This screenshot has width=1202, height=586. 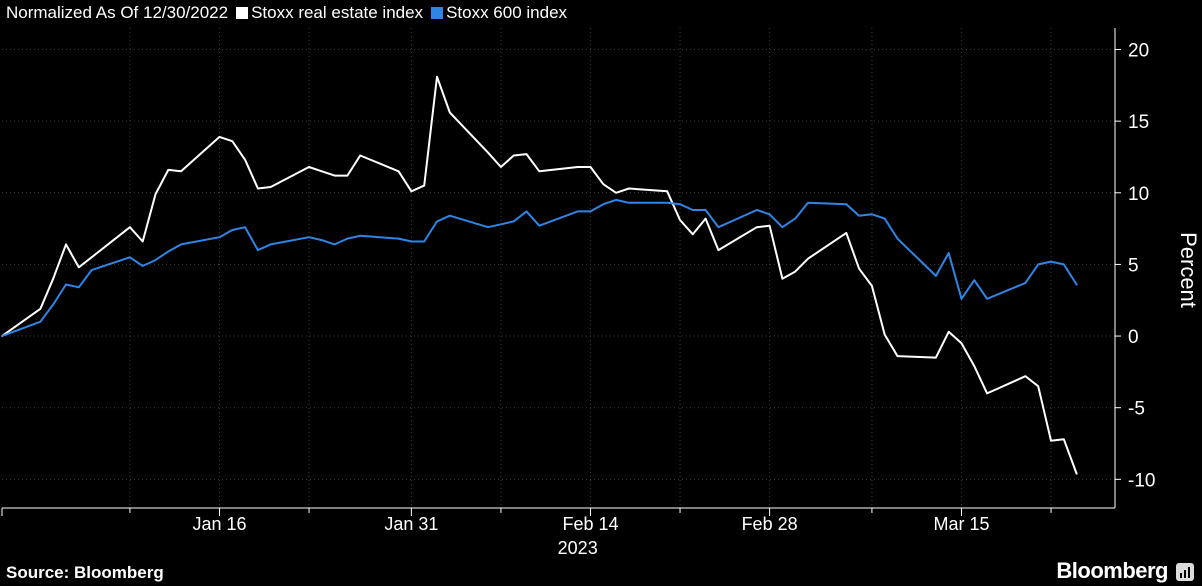 I want to click on x-tick-label: Mar 15, so click(x=961, y=524).